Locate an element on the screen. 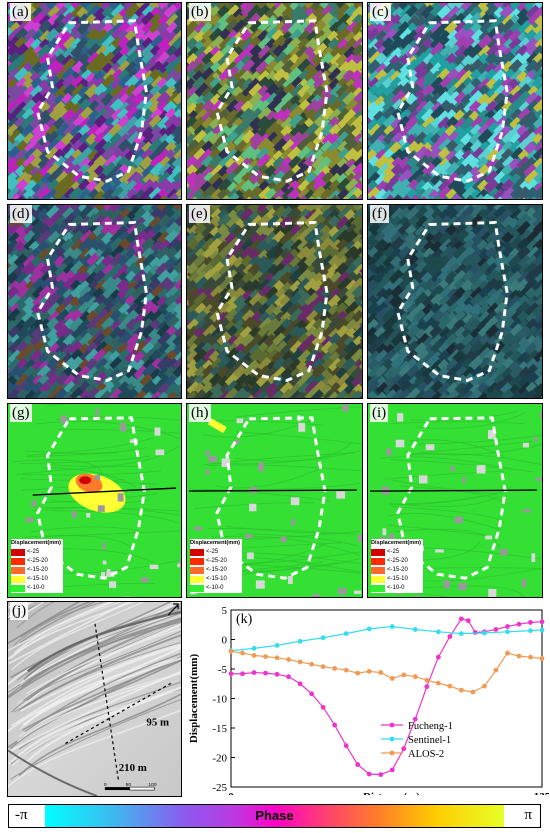  legend-label: <-25-20 is located at coordinates (397, 561).